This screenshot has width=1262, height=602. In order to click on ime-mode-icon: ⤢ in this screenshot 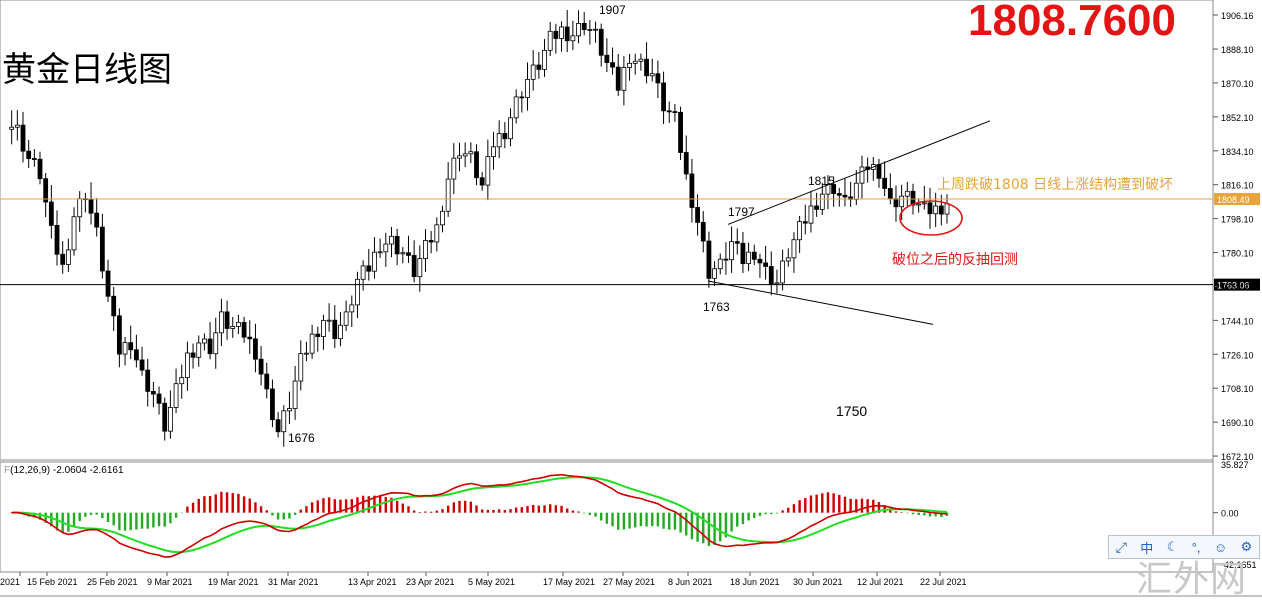, I will do `click(1121, 546)`.